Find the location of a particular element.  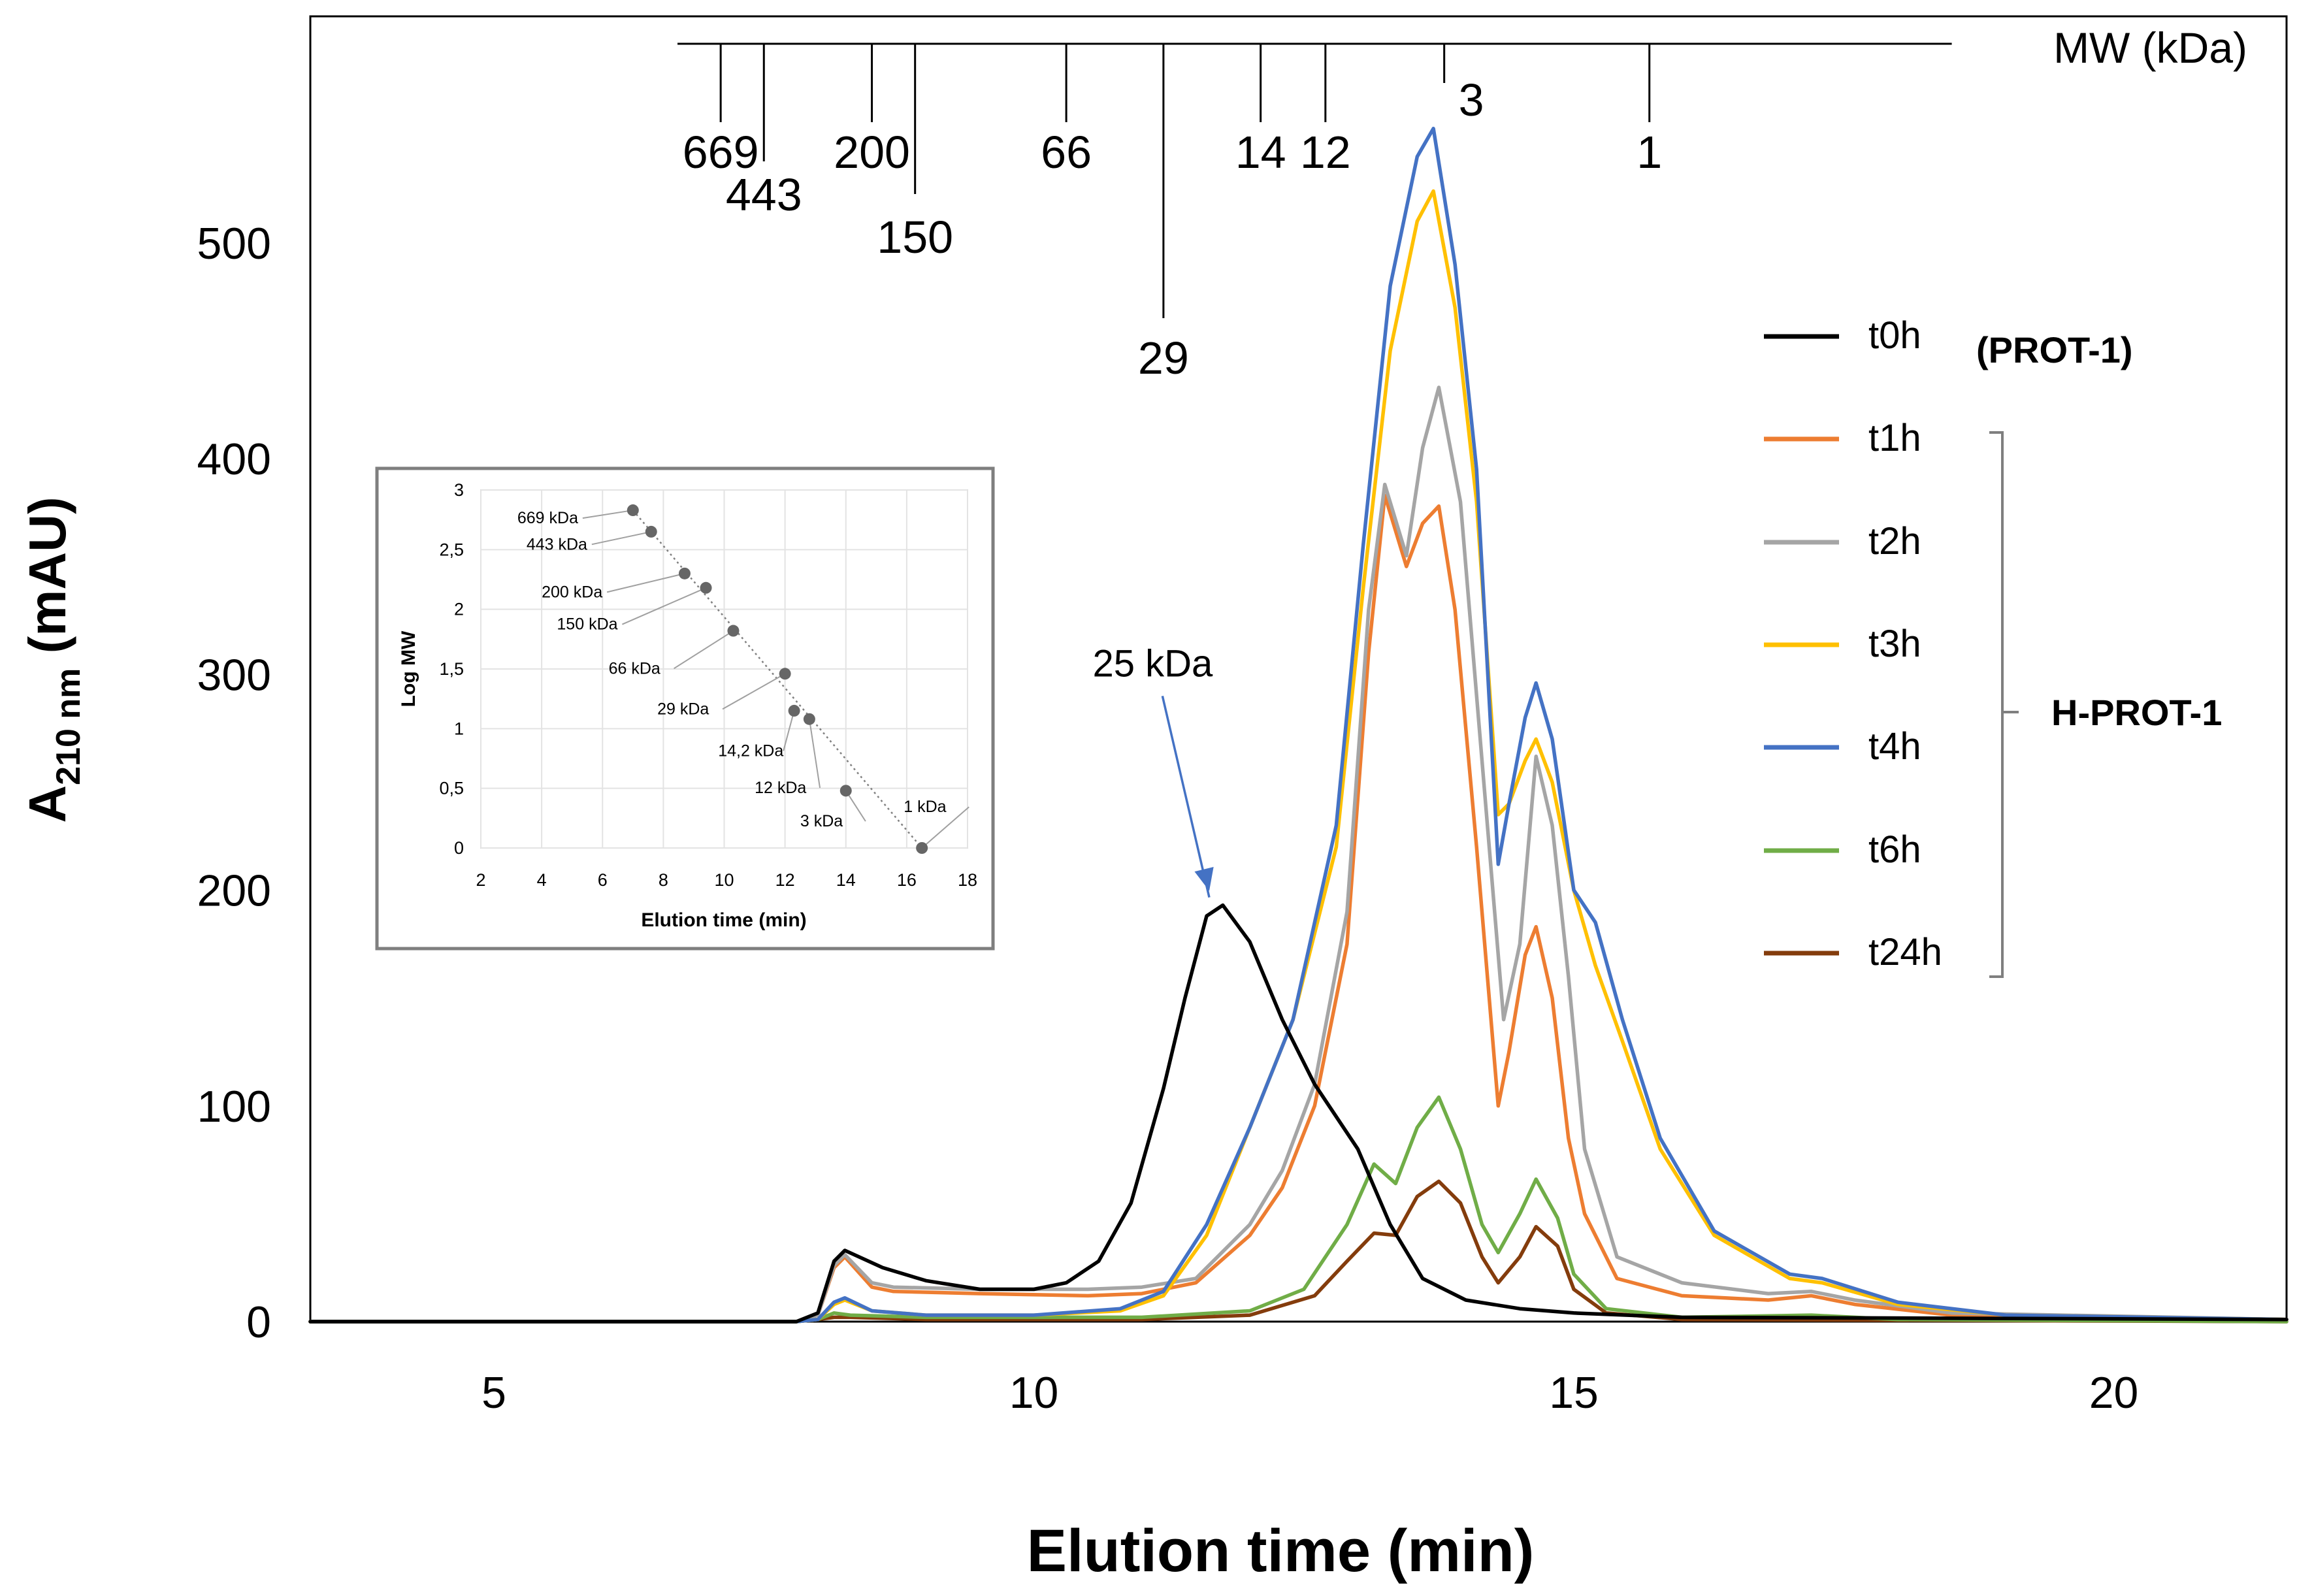

inset-x-tick-label: 10 is located at coordinates (724, 880).